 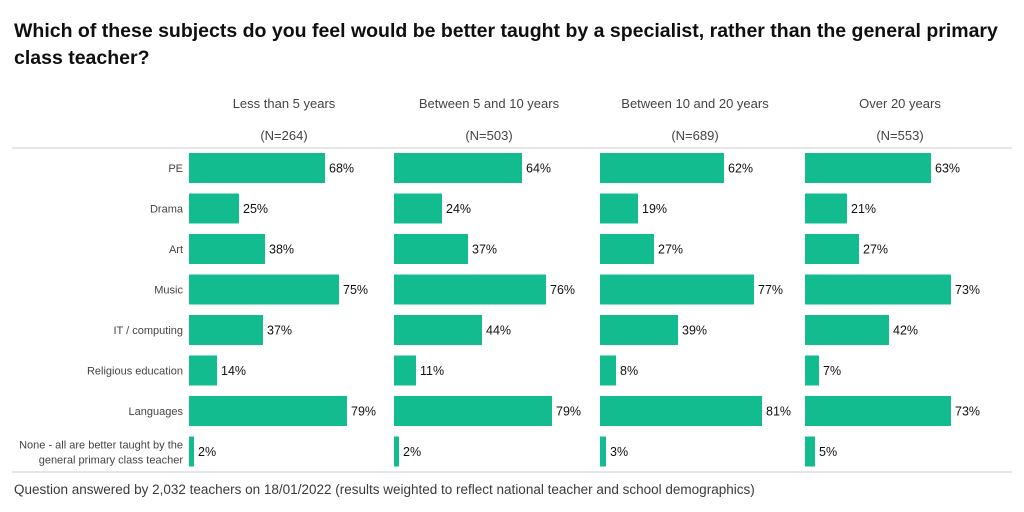 I want to click on data-label: 5%, so click(x=828, y=452).